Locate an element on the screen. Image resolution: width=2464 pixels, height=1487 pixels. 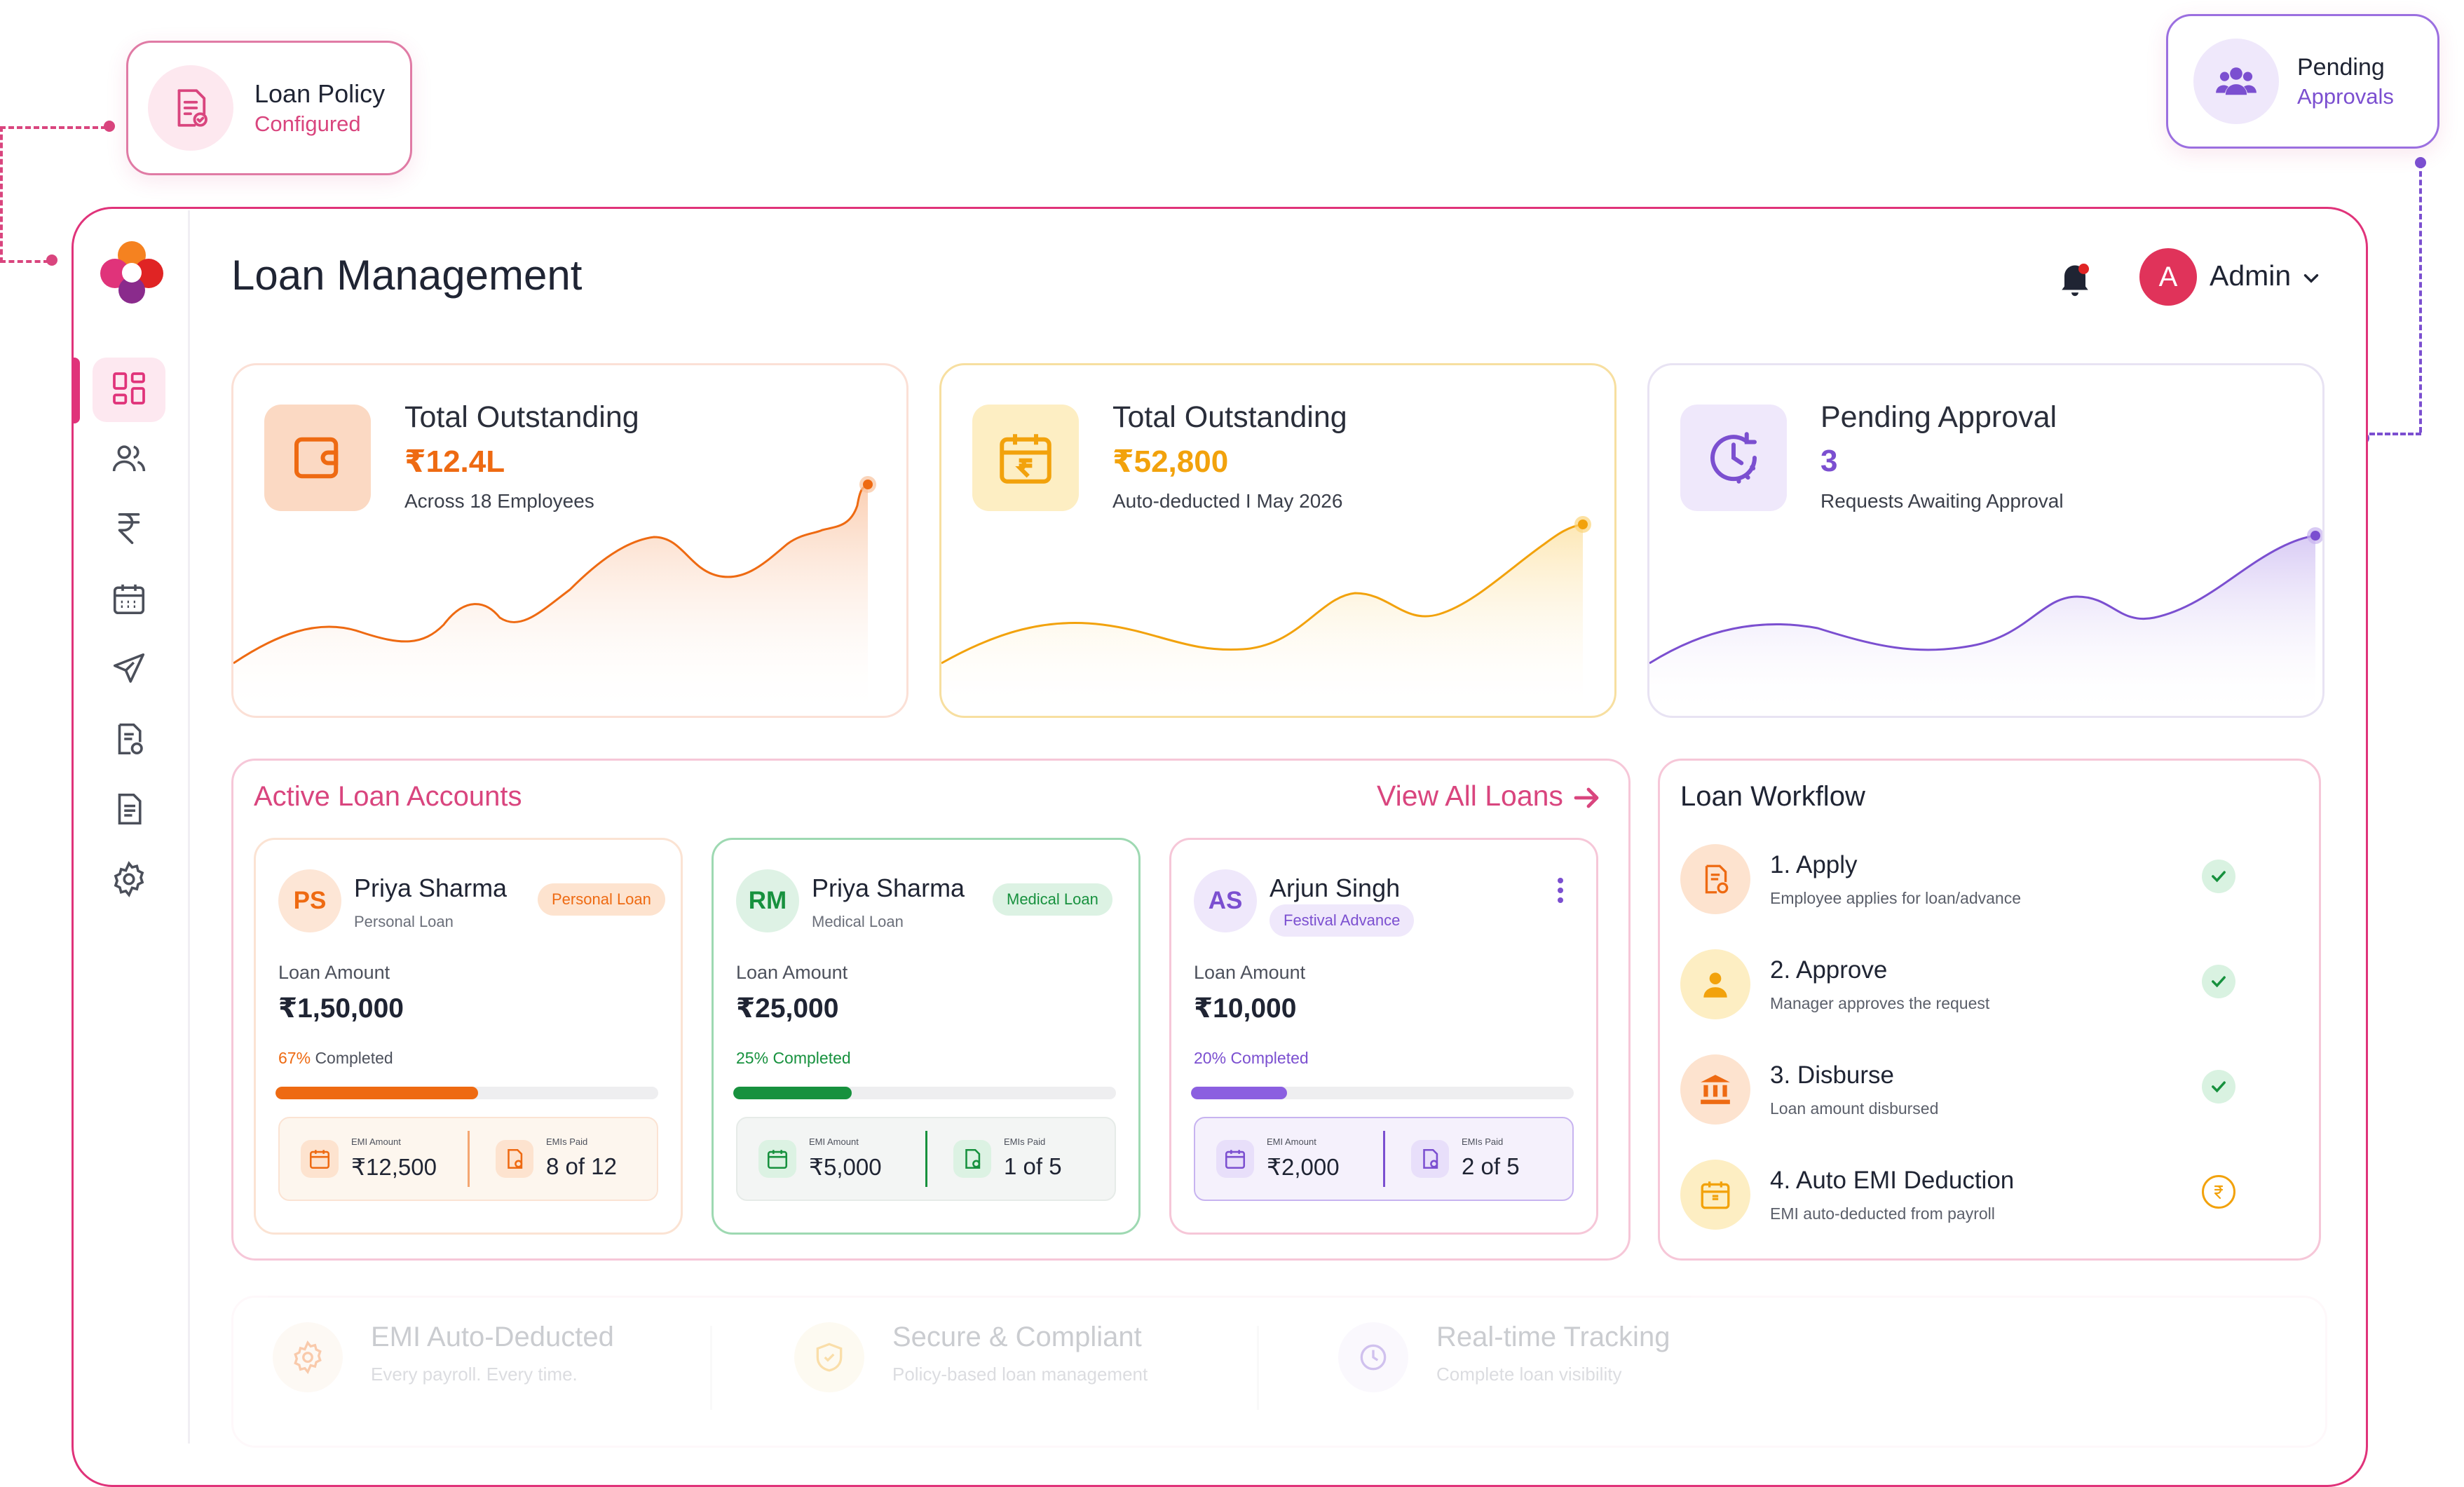
stat-subtitle: Auto-deducted I May 2026 is located at coordinates (1227, 501).